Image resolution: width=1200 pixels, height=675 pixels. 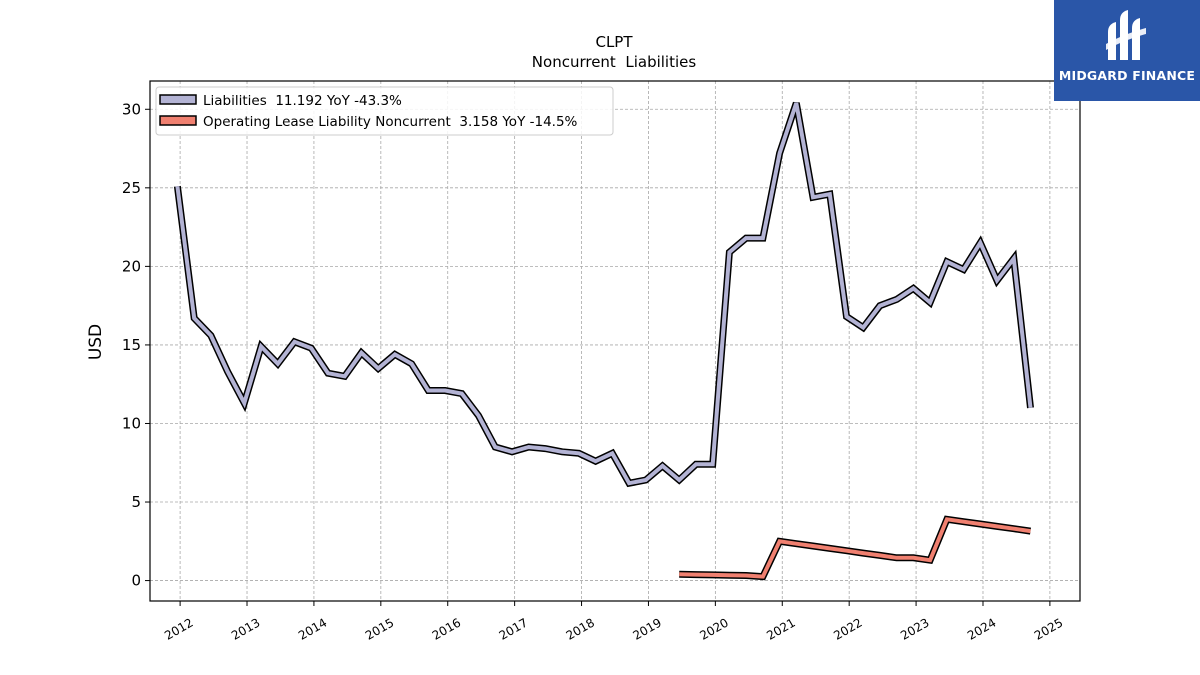 I want to click on y-tick-label: 20, so click(x=131, y=266).